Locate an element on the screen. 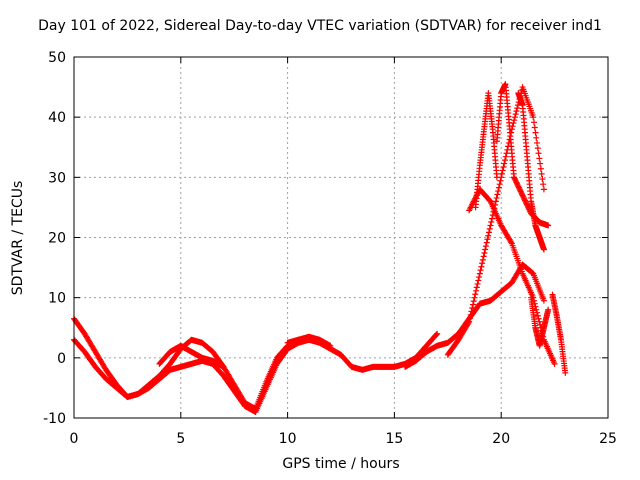 Image resolution: width=640 pixels, height=480 pixels. y-tick-label: 50 is located at coordinates (57, 58).